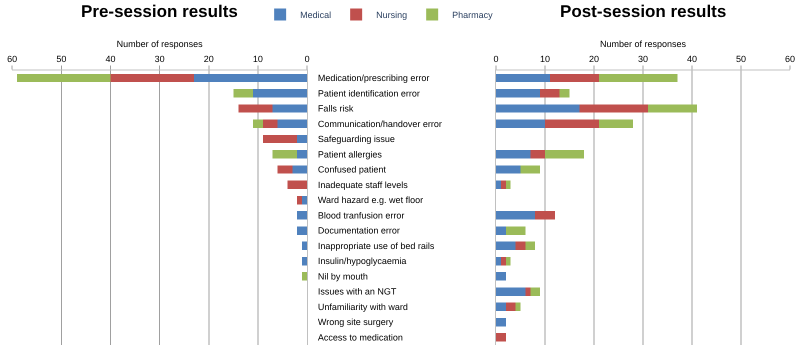  Describe the element at coordinates (363, 307) in the screenshot. I see `y-tick-label: Unfamiliarity with ward` at that location.